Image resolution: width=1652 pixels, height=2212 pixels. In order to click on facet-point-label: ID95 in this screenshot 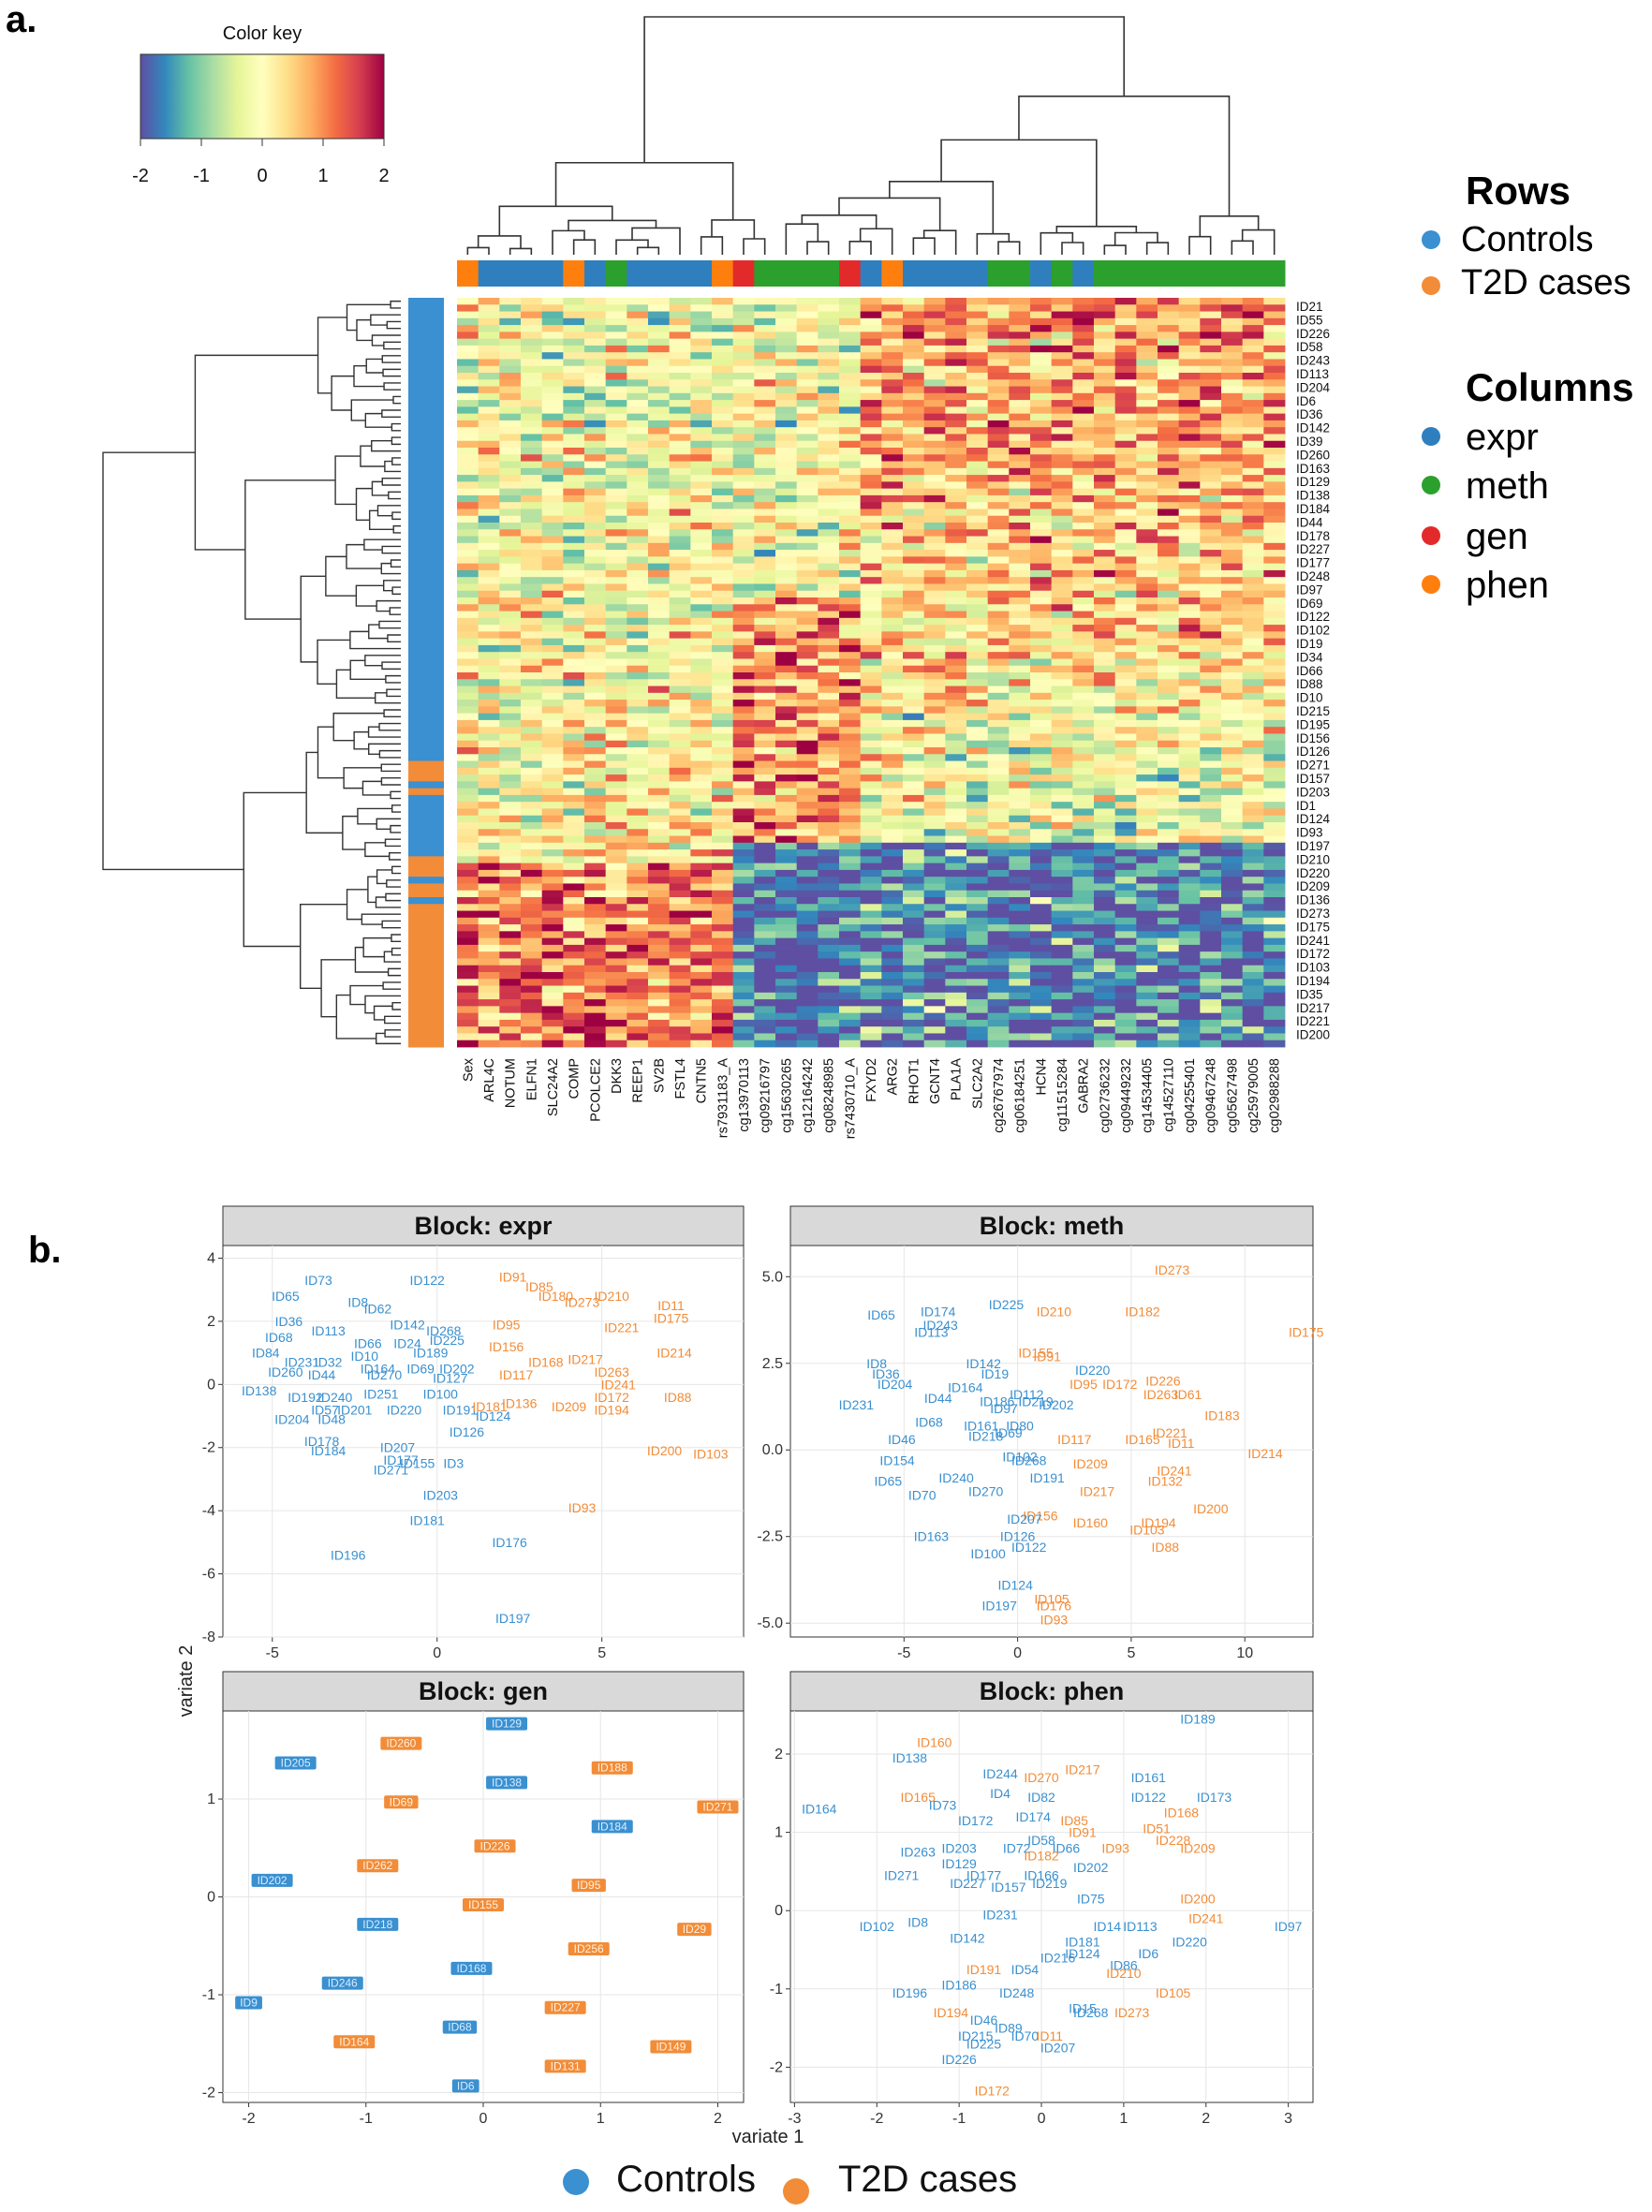, I will do `click(1083, 1385)`.